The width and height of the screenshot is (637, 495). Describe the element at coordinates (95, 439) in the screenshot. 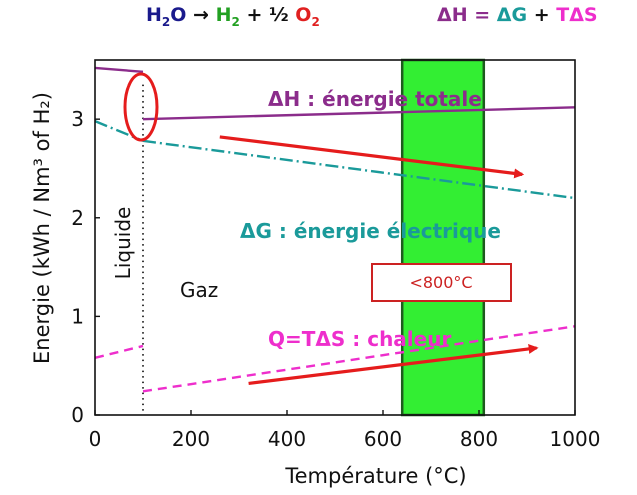

I see `x-tick-label: 0` at that location.